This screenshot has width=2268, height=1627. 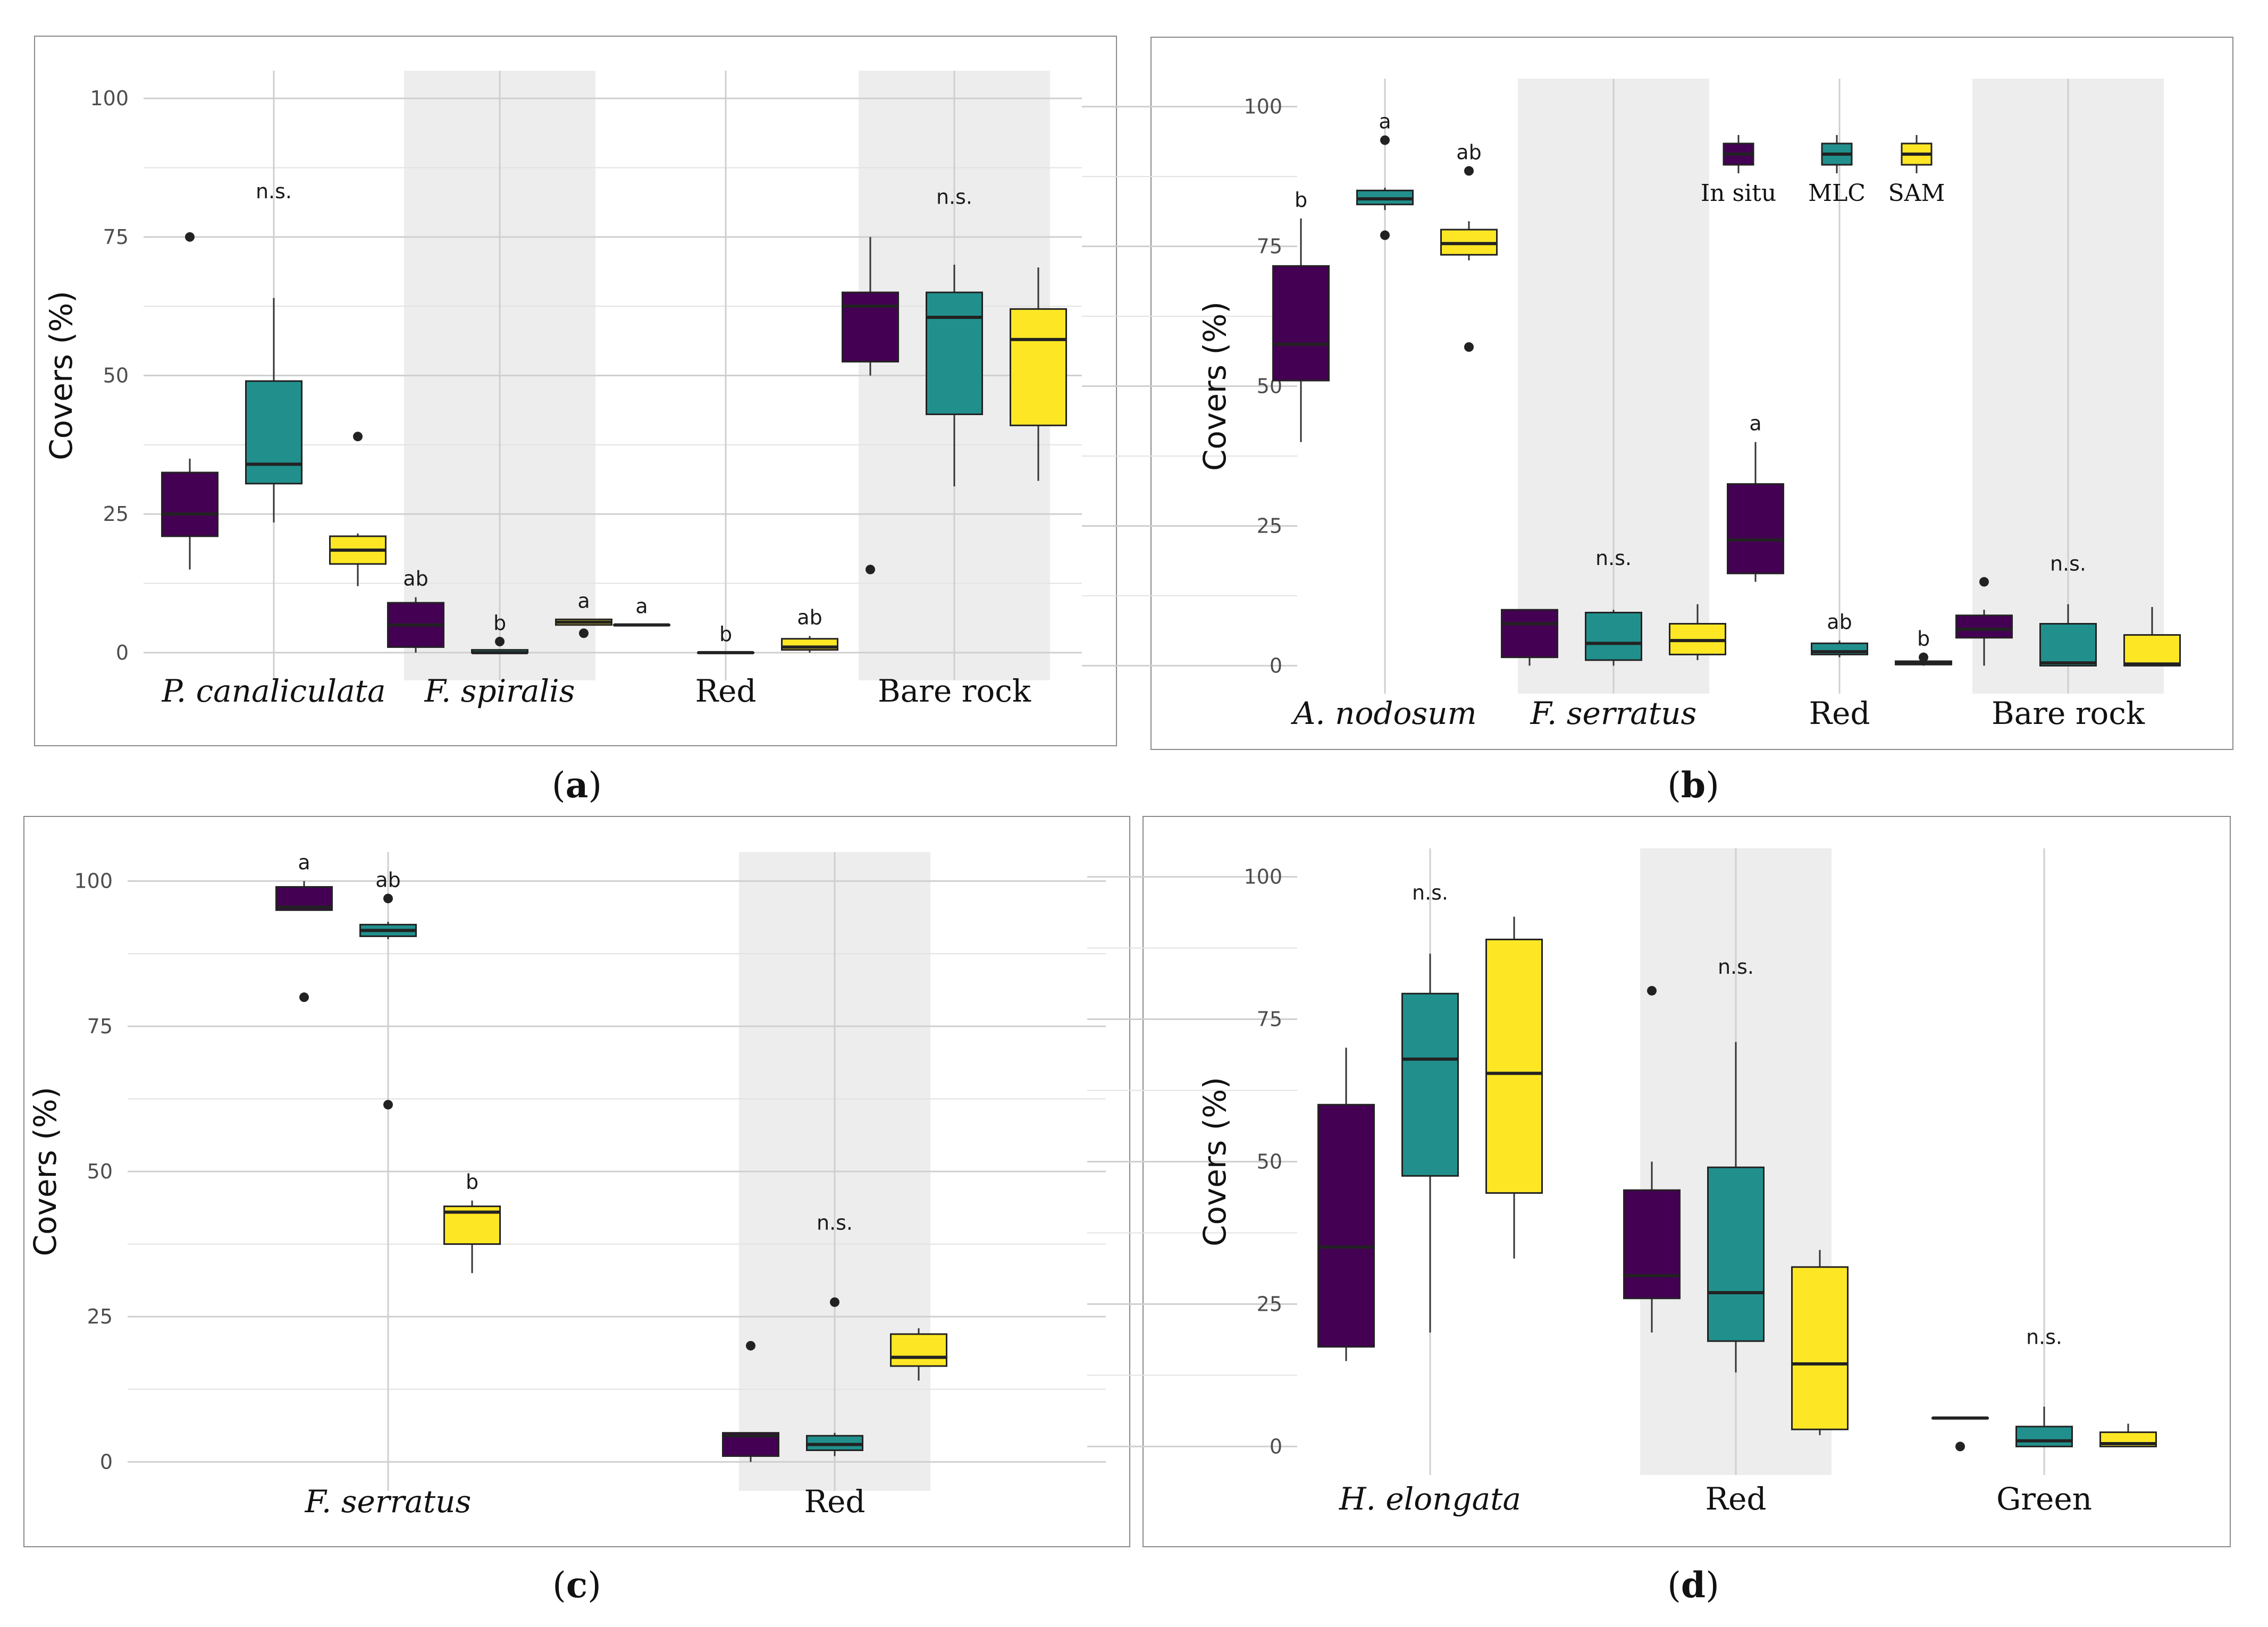 What do you see at coordinates (1837, 193) in the screenshot?
I see `legend-entry-label: MLC` at bounding box center [1837, 193].